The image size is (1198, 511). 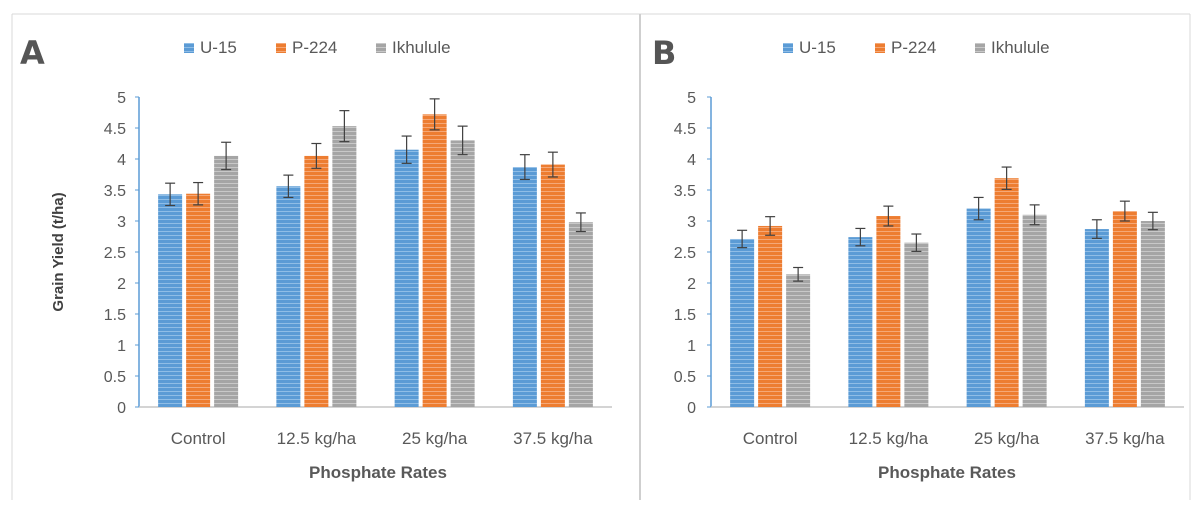 What do you see at coordinates (32, 53) in the screenshot?
I see `panel-label: A` at bounding box center [32, 53].